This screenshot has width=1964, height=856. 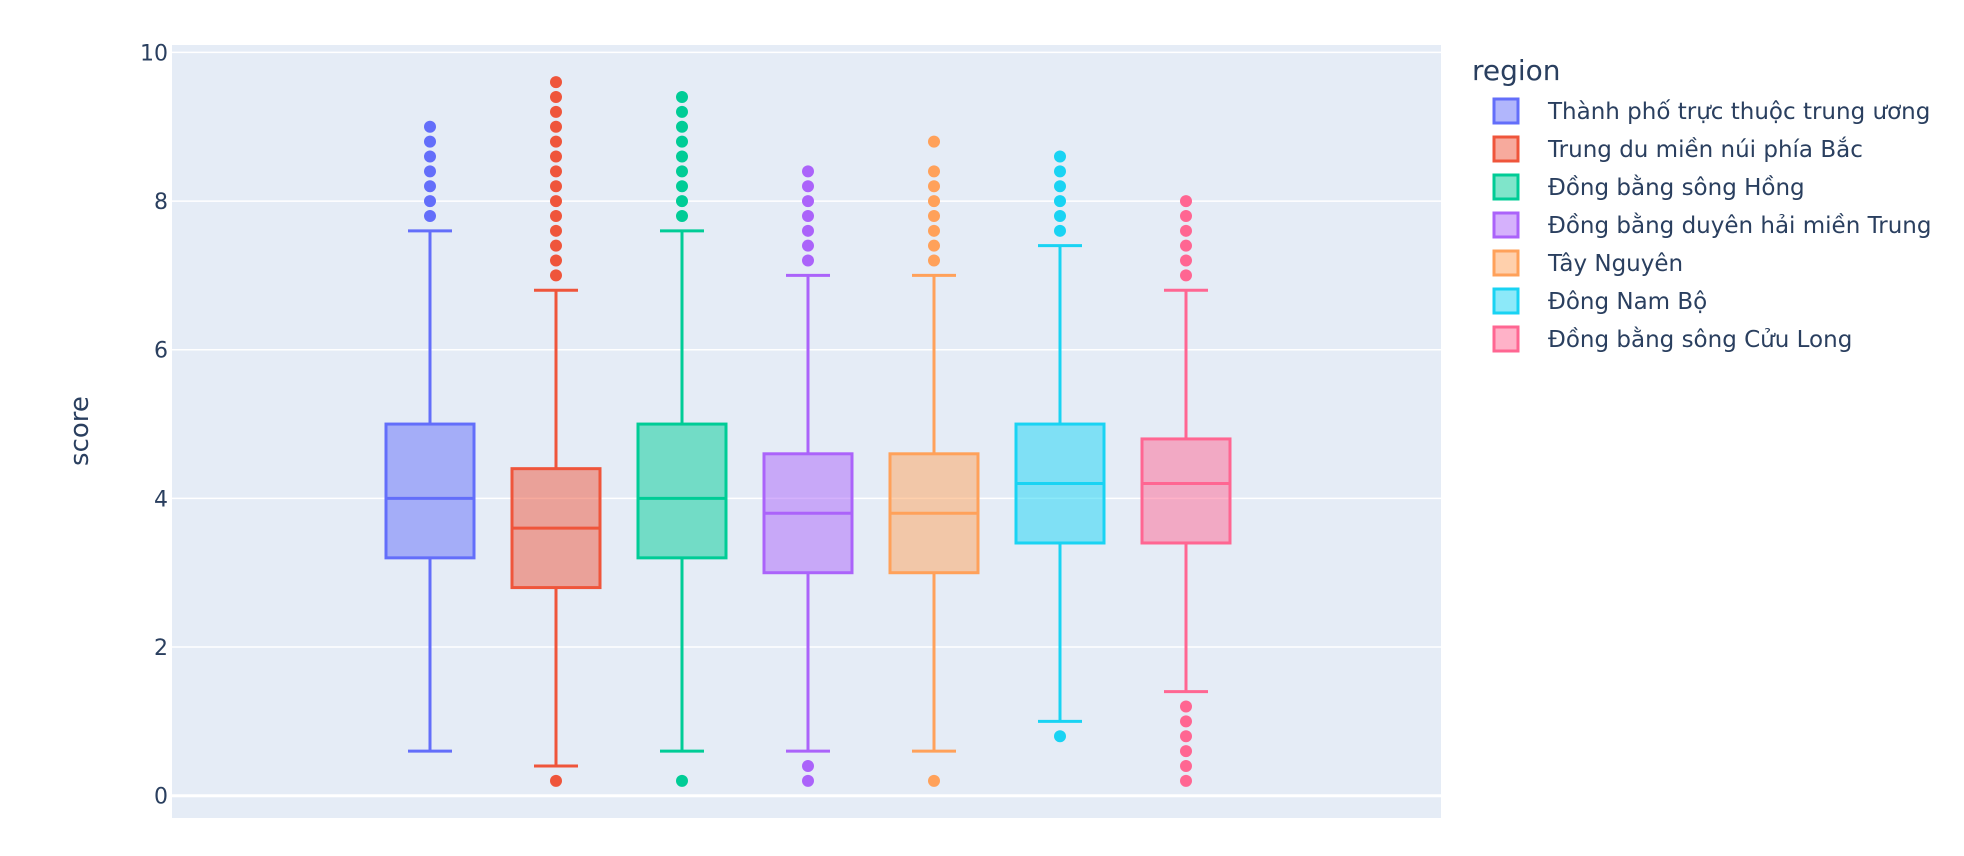 What do you see at coordinates (80, 431) in the screenshot?
I see `y-axis-title: score` at bounding box center [80, 431].